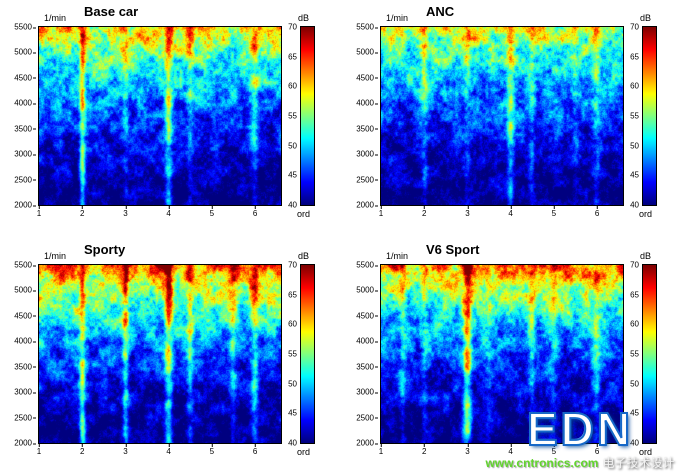 Image resolution: width=684 pixels, height=475 pixels. Describe the element at coordinates (580, 462) in the screenshot. I see `watermark-site-line: www.cntronics.com 电子技术设计` at that location.